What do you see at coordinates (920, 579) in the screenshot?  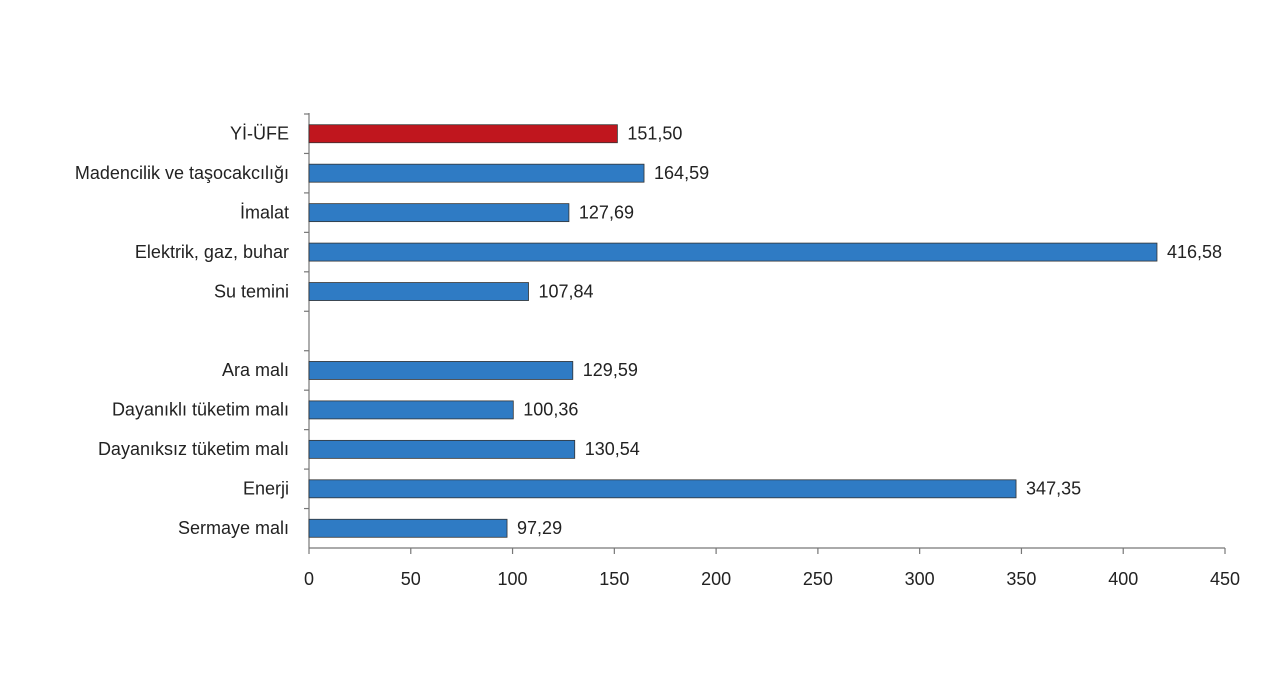 I see `x-tick-label: 300` at bounding box center [920, 579].